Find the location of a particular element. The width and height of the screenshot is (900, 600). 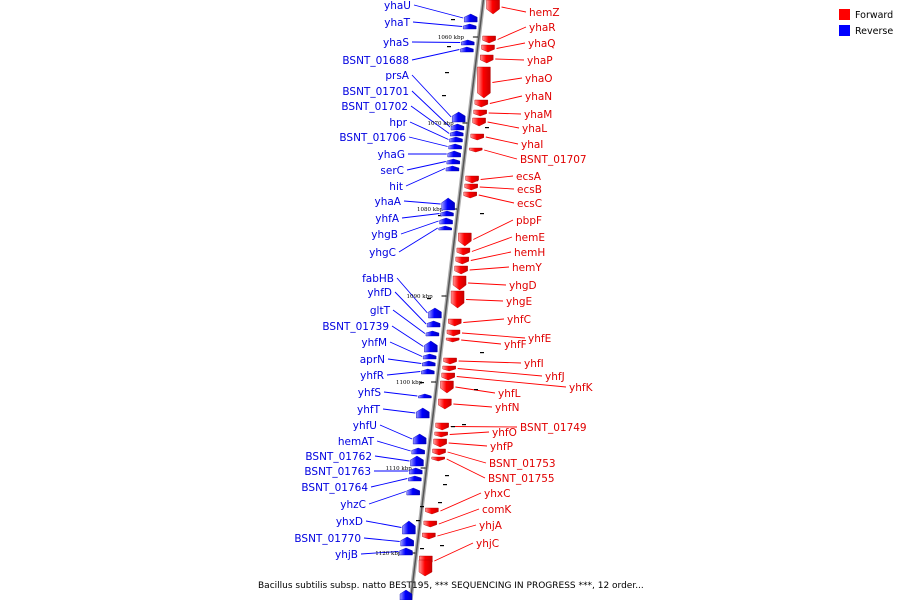

forward-gene-label: yhjA is located at coordinates (491, 526).